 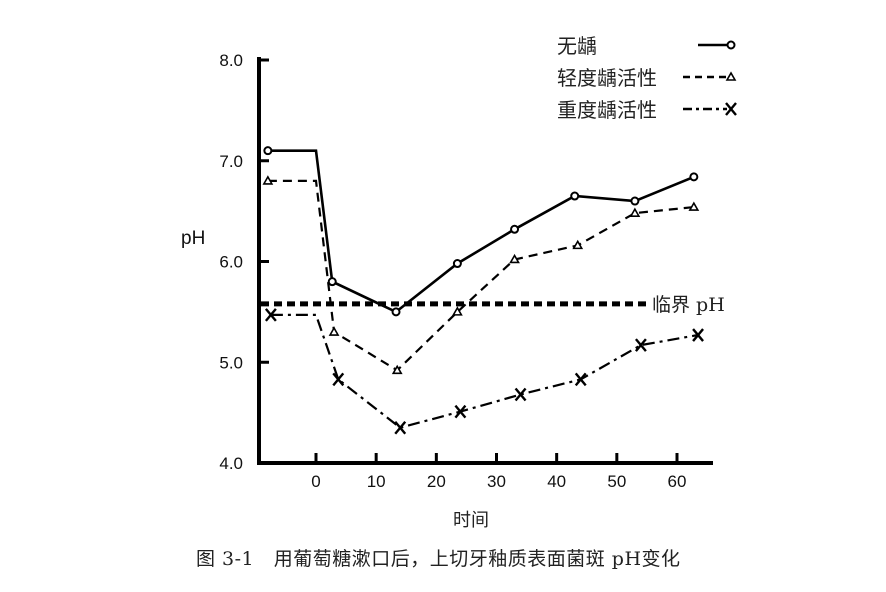 I want to click on y-tick-label: 4.0, so click(x=231, y=463).